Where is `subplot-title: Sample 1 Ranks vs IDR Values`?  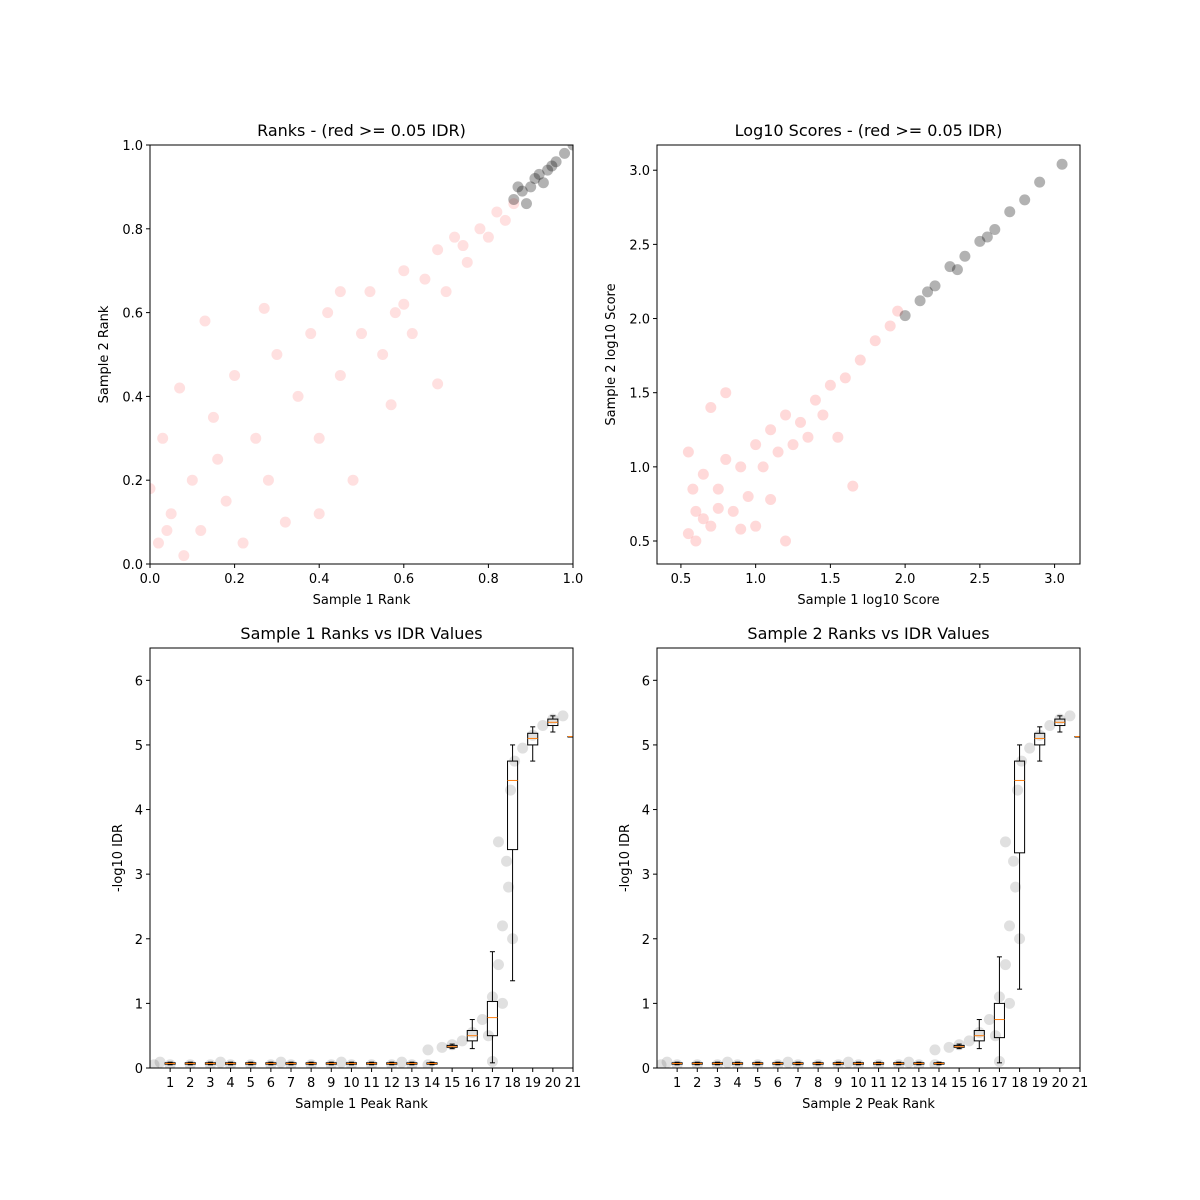 subplot-title: Sample 1 Ranks vs IDR Values is located at coordinates (361, 633).